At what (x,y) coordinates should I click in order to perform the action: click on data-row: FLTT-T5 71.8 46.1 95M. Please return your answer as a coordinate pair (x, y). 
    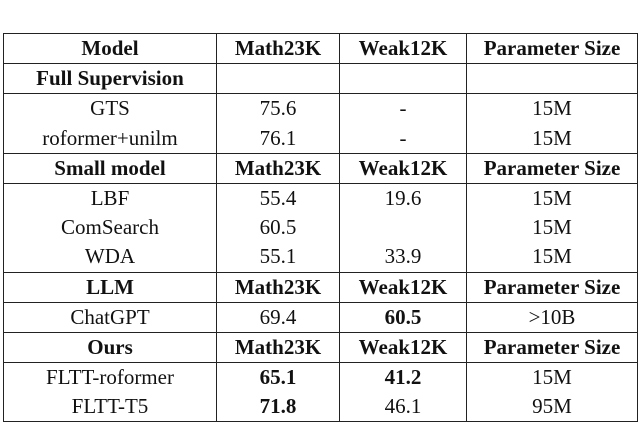
    Looking at the image, I should click on (320, 407).